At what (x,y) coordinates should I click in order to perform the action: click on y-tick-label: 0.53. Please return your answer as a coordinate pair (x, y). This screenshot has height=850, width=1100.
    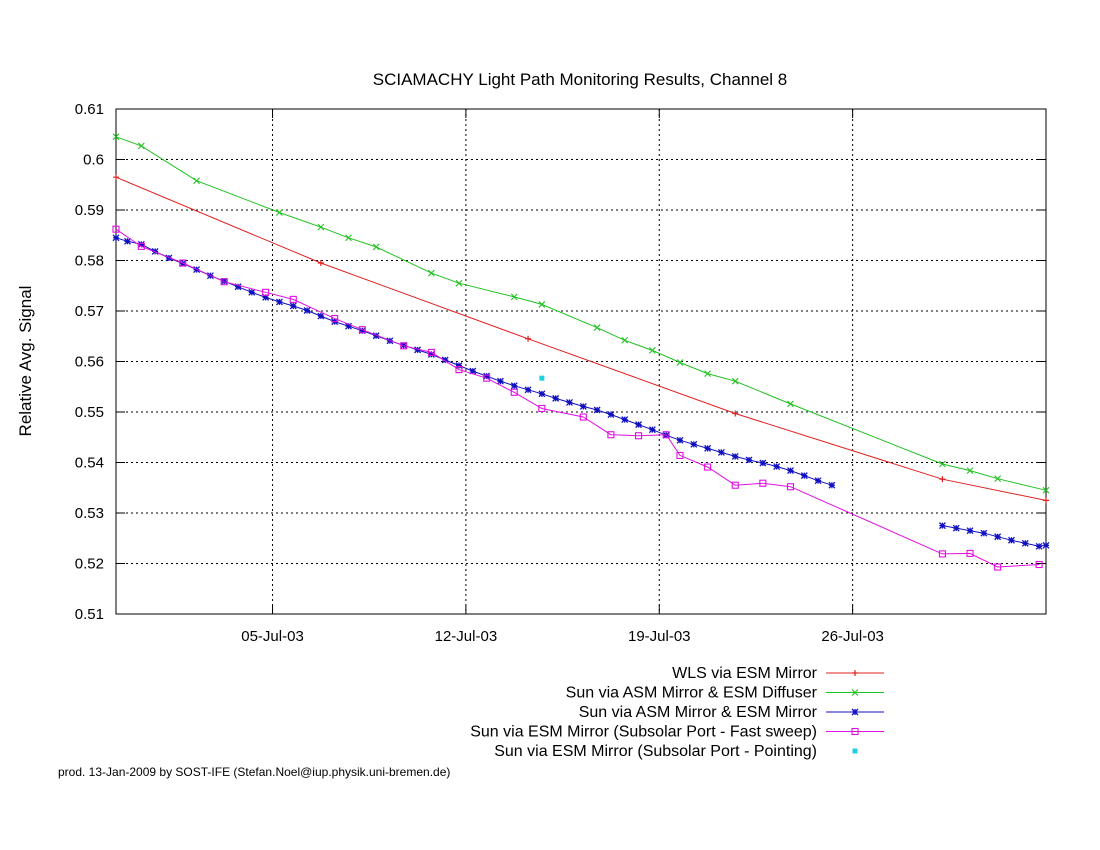
    Looking at the image, I should click on (89, 513).